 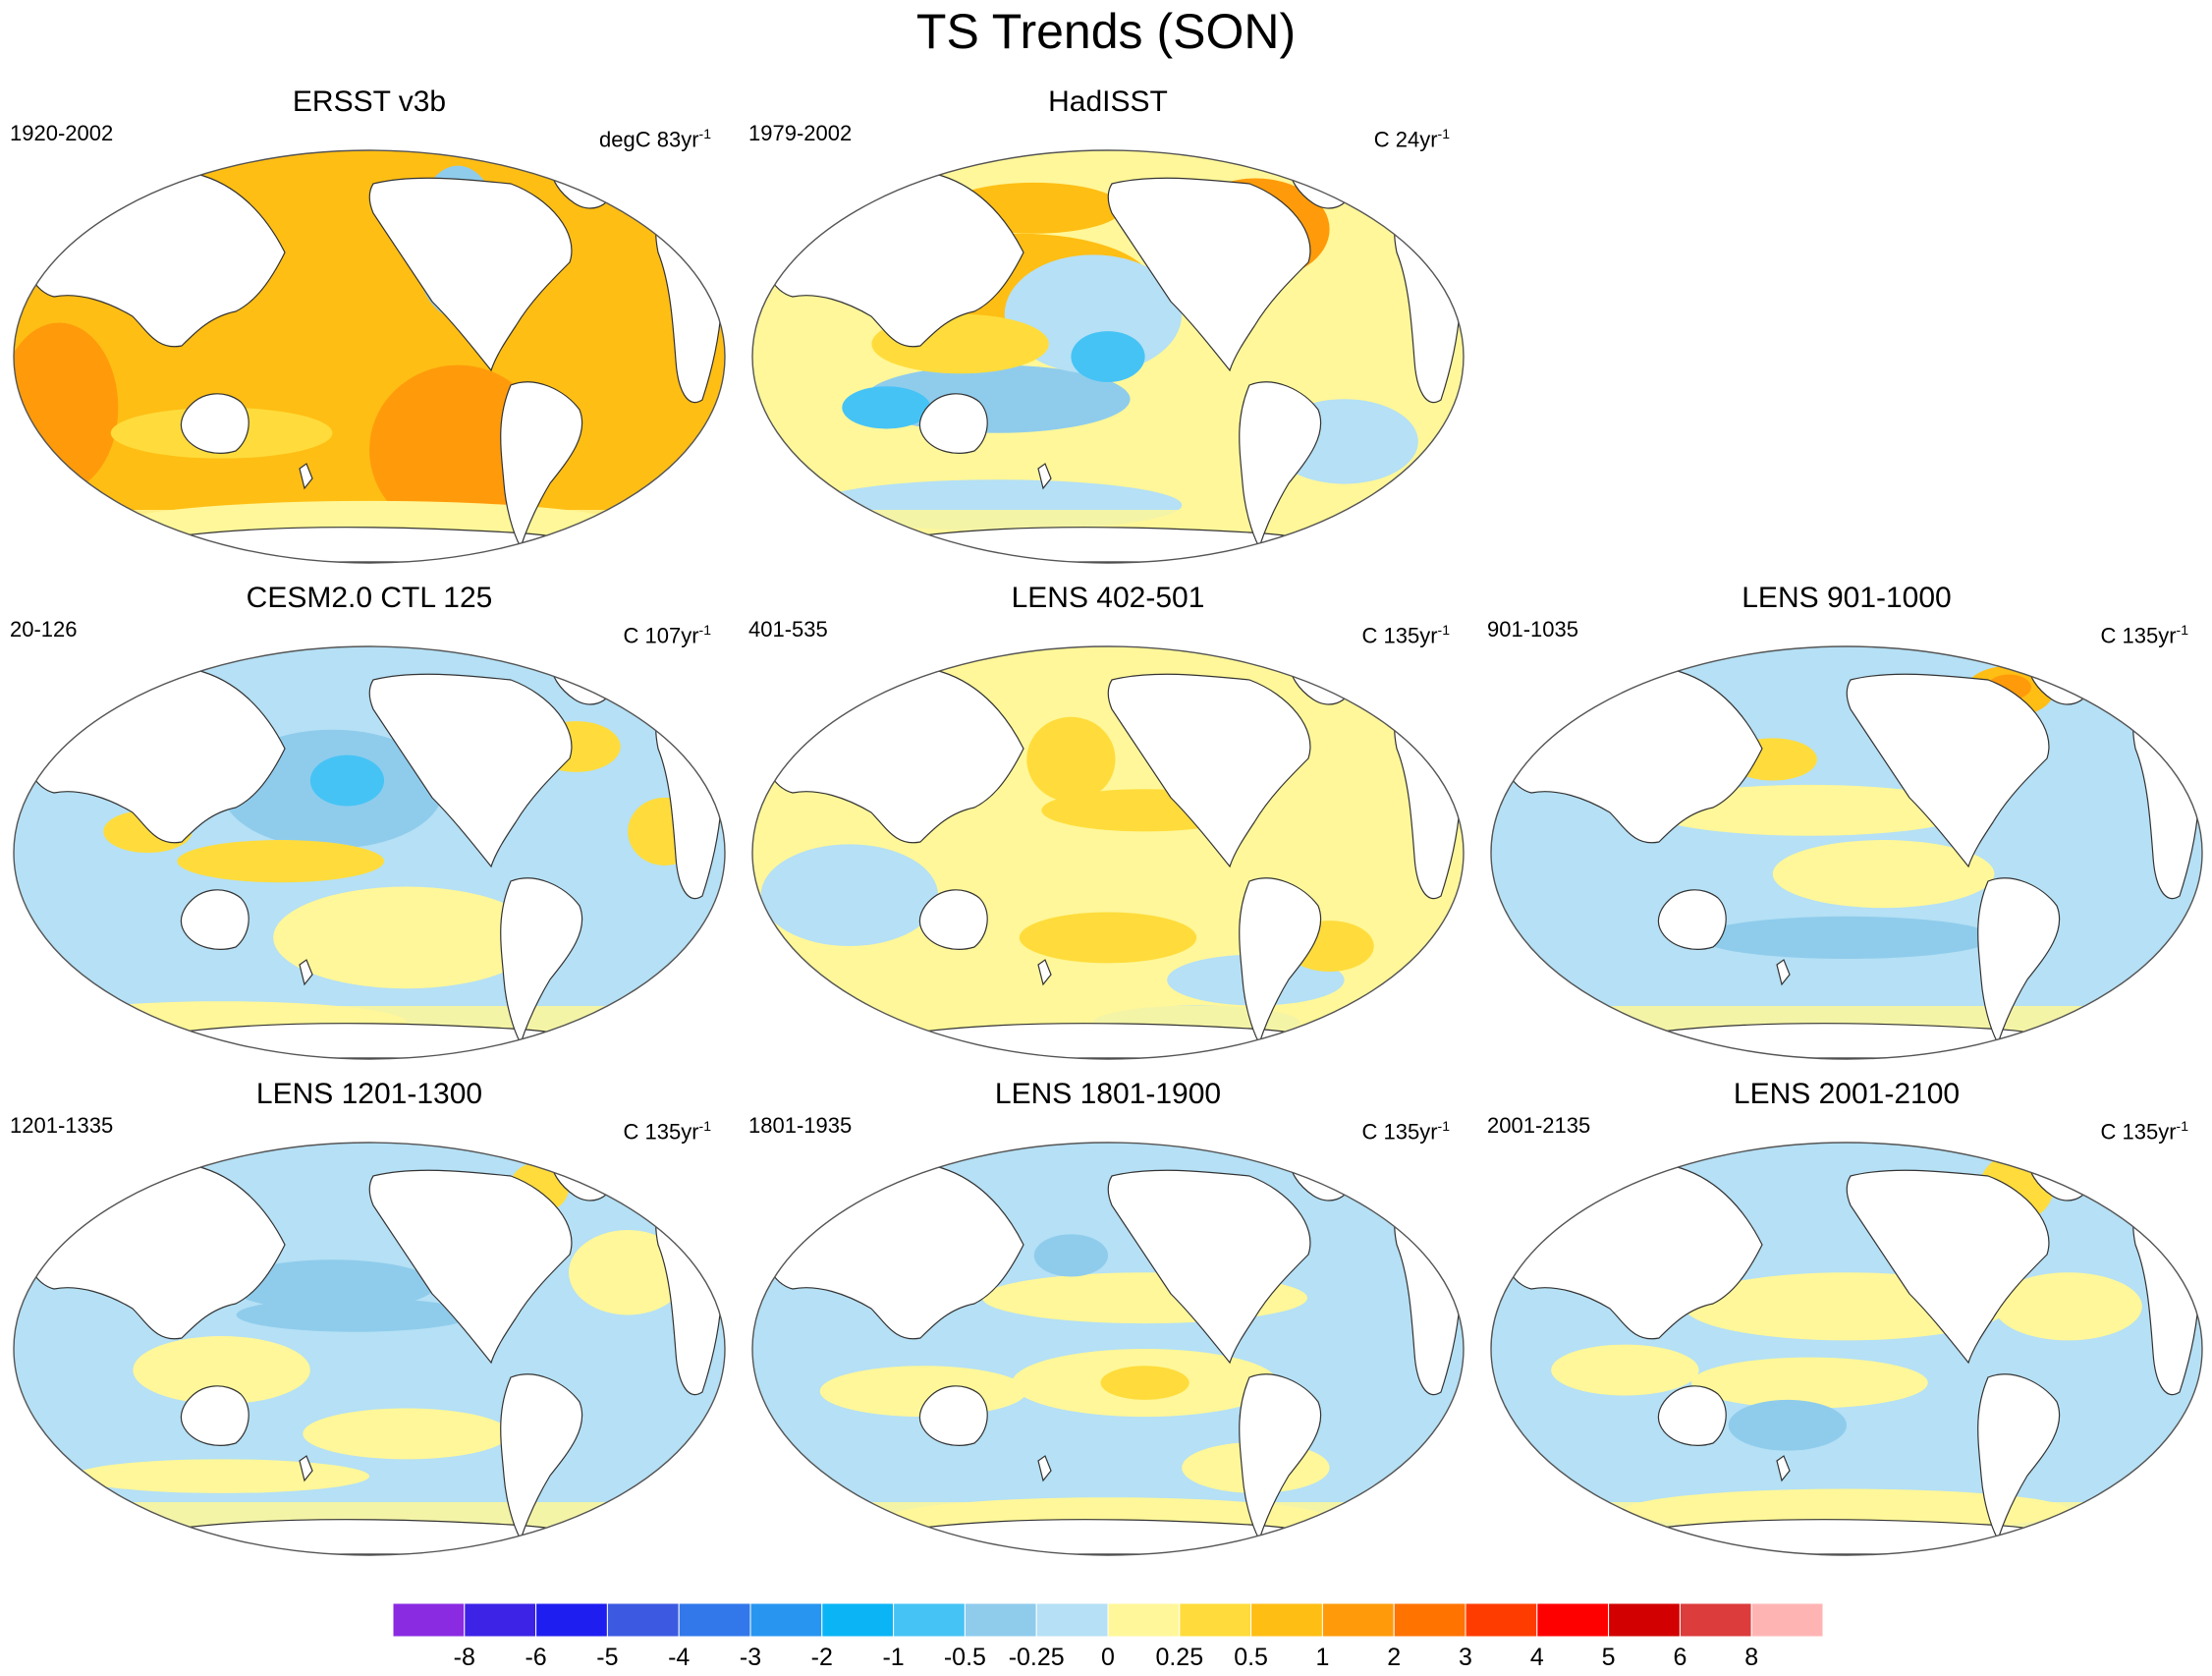 What do you see at coordinates (536, 1657) in the screenshot?
I see `colorbar-label: -6` at bounding box center [536, 1657].